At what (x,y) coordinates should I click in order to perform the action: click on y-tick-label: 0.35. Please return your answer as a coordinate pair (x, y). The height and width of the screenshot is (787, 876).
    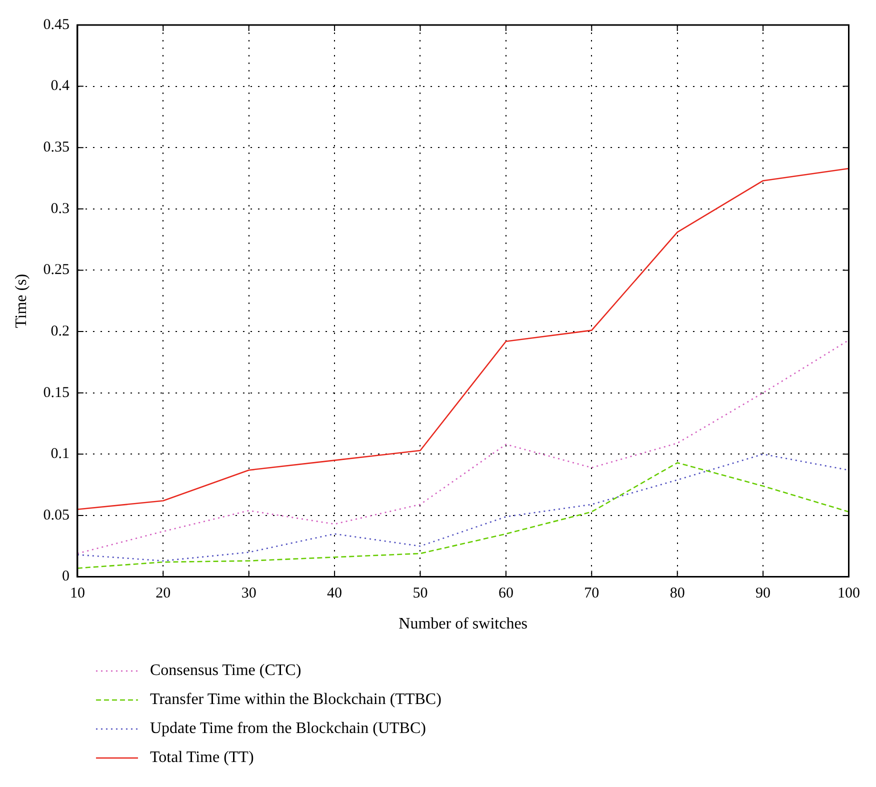
    Looking at the image, I should click on (56, 148).